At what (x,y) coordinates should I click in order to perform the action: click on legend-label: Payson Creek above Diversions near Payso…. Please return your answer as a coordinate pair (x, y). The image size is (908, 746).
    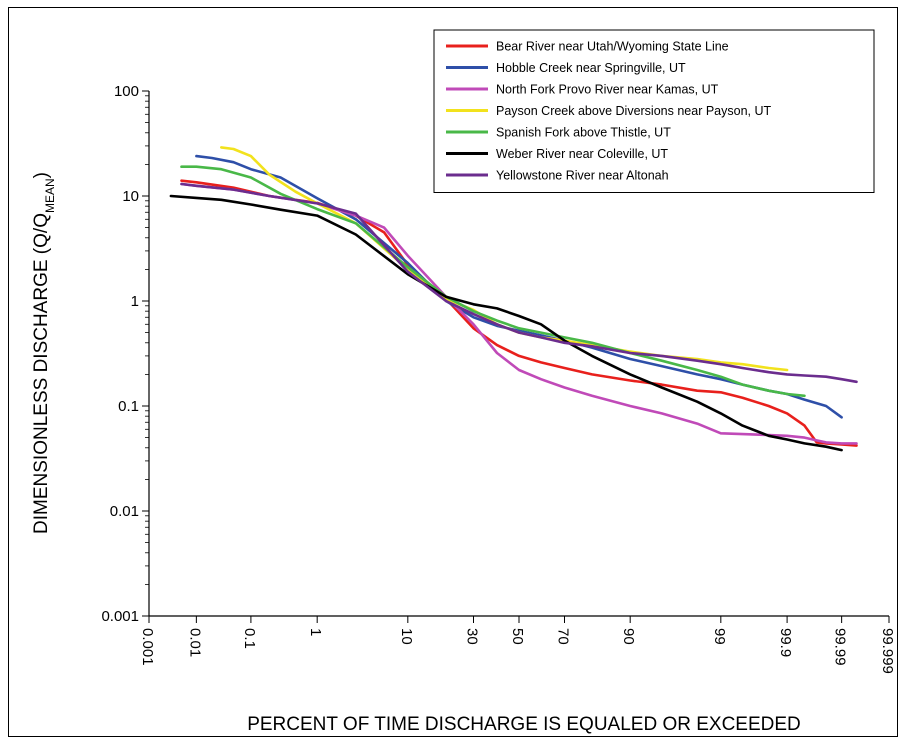
    Looking at the image, I should click on (633, 111).